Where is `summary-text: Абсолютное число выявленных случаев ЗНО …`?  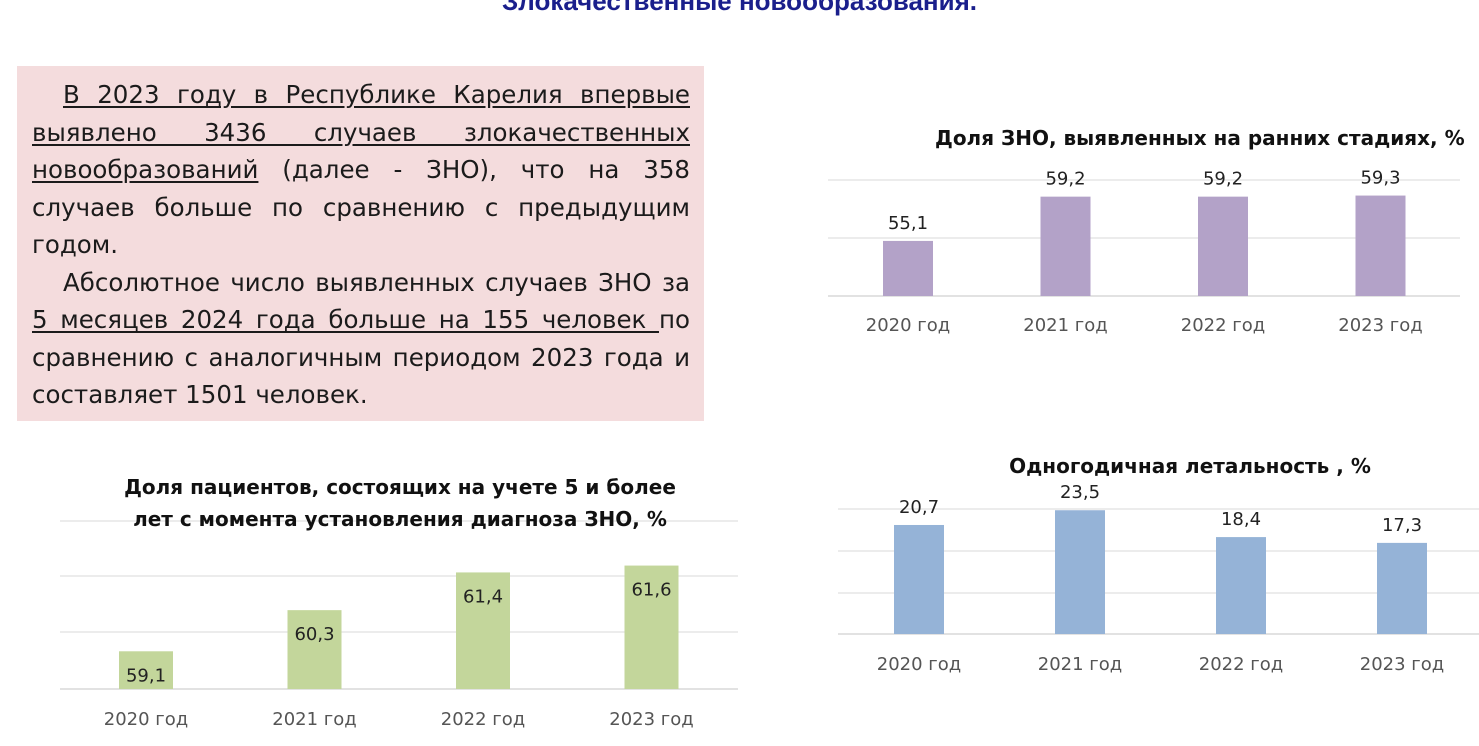
summary-text: Абсолютное число выявленных случаев ЗНО … is located at coordinates (376, 282).